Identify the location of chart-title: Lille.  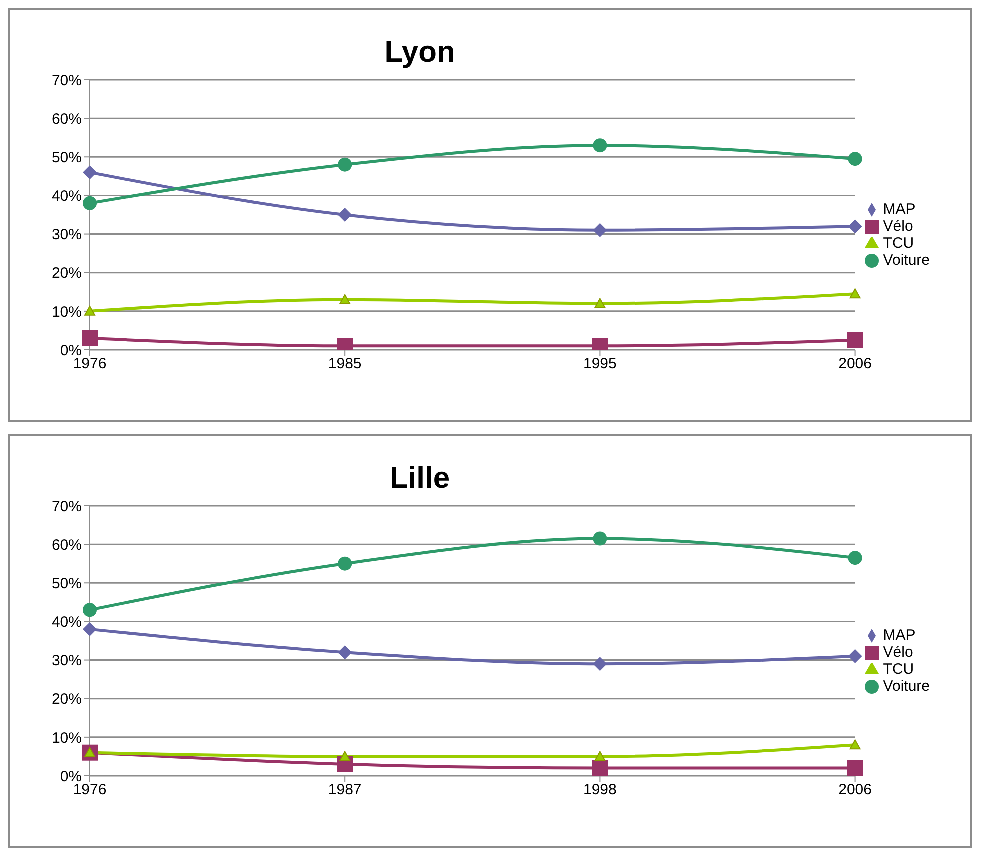
(419, 479).